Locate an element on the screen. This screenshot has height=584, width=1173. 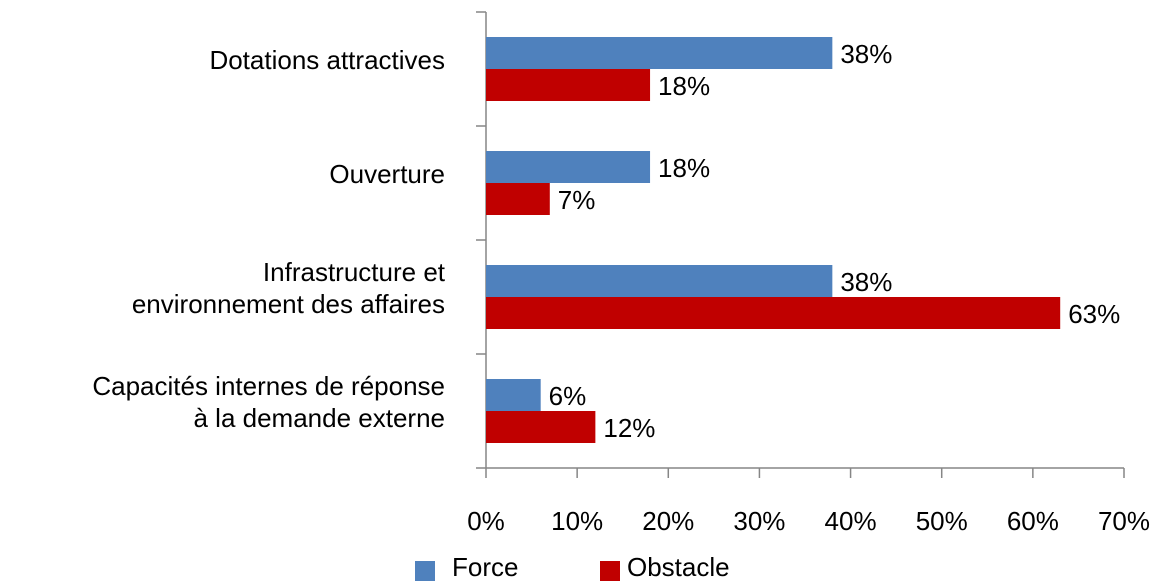
x-tick-label: 10% is located at coordinates (577, 521).